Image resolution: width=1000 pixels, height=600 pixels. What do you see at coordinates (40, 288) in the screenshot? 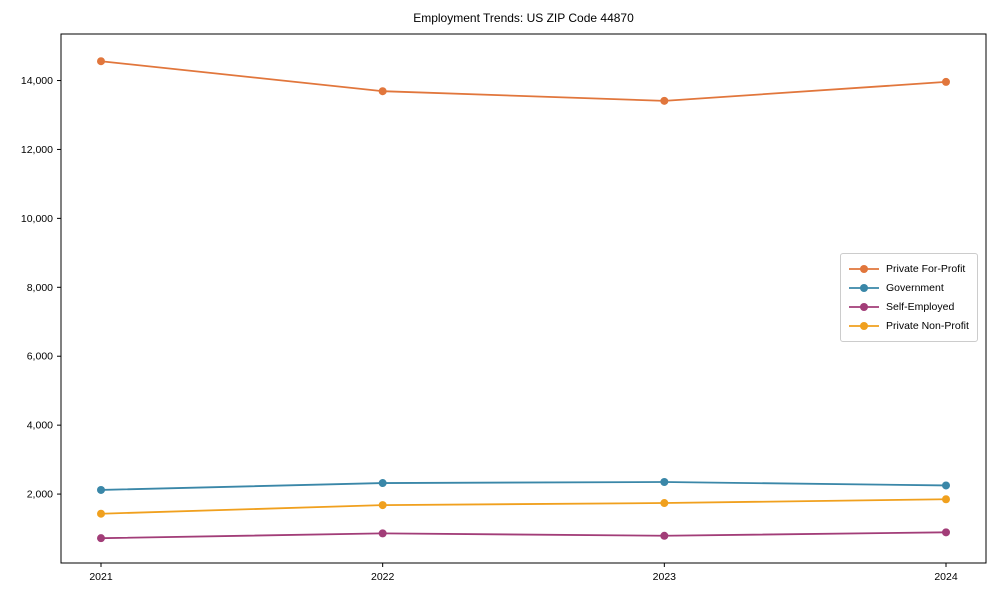
I see `y-axis-tick-label: 8,000` at bounding box center [40, 288].